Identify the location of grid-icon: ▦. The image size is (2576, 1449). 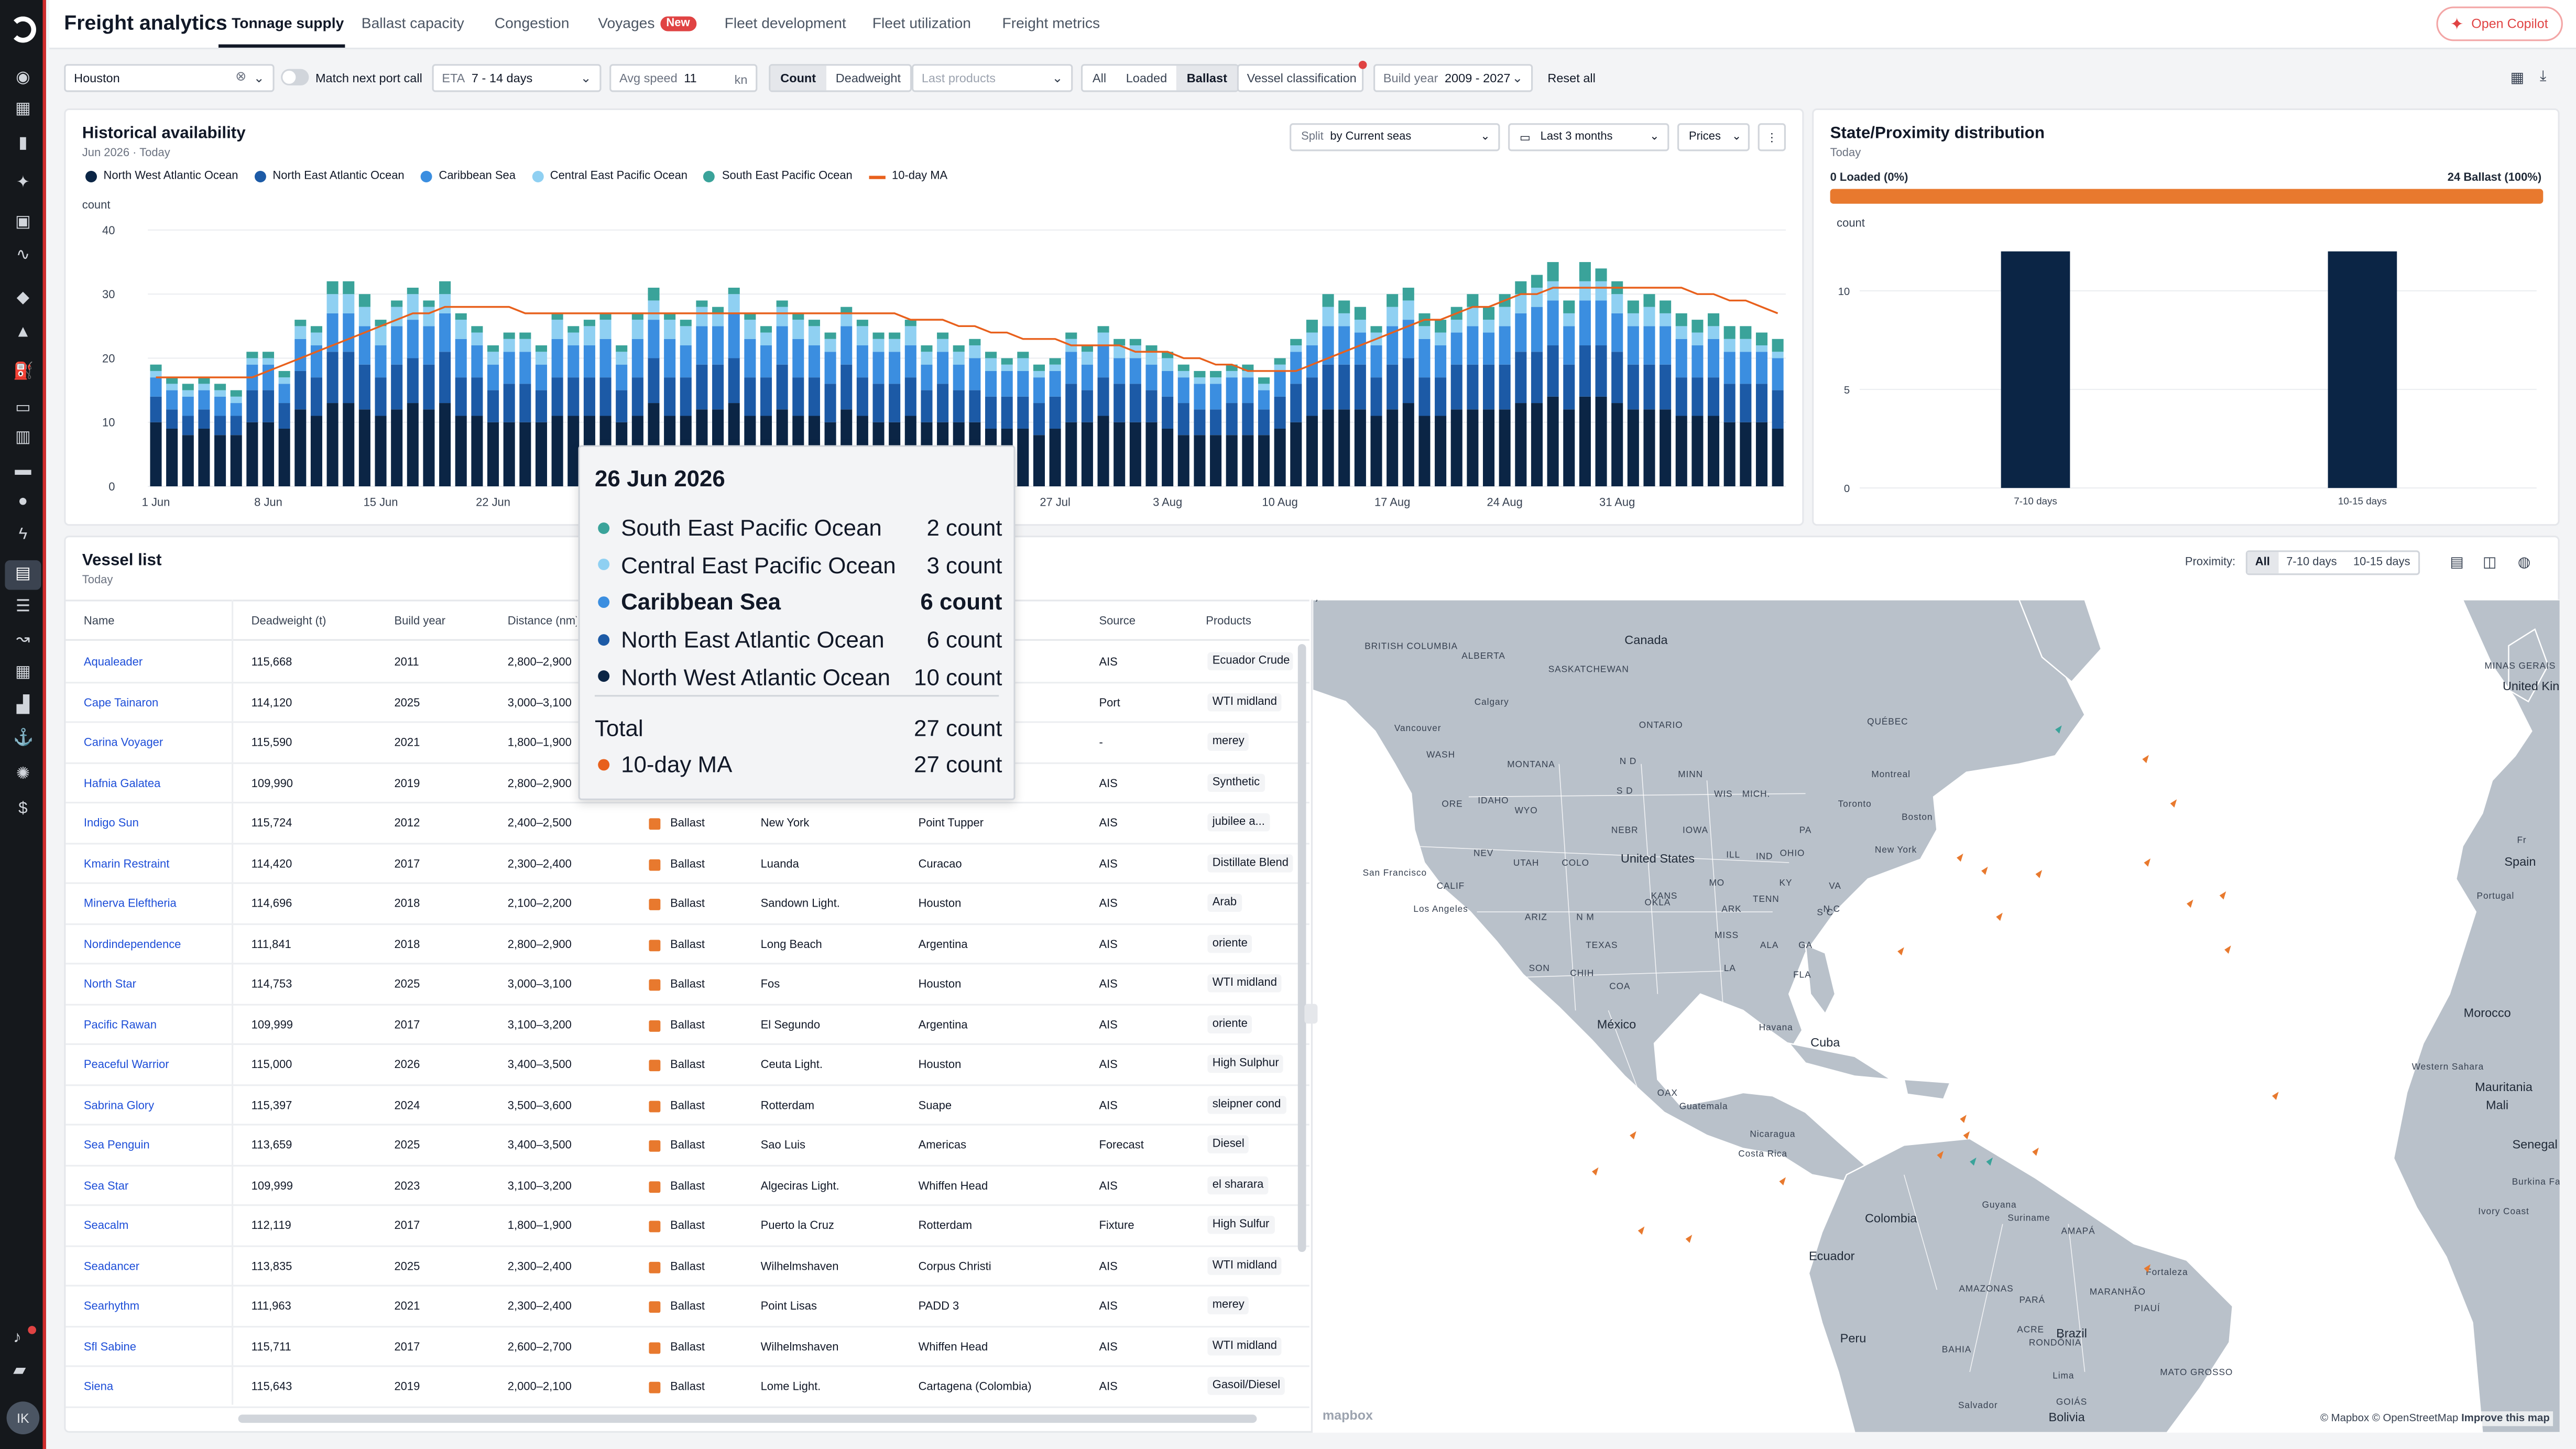
(23, 109).